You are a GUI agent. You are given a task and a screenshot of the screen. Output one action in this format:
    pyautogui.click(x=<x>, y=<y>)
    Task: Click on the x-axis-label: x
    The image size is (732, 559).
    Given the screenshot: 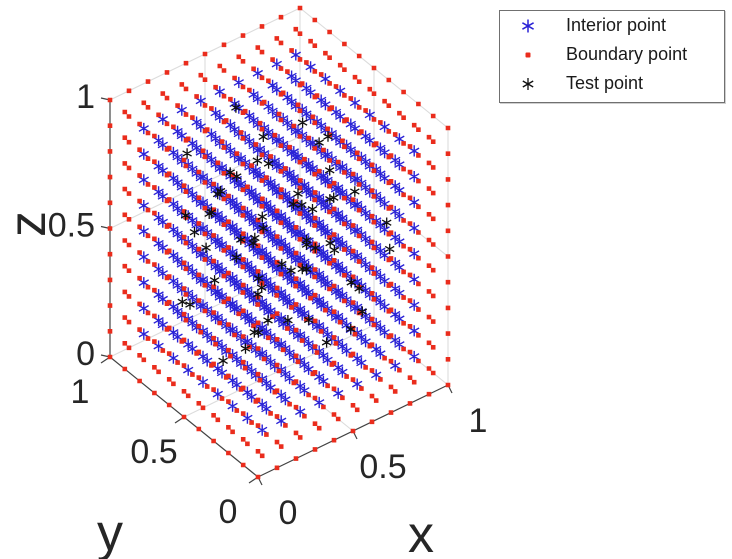 What is the action you would take?
    pyautogui.click(x=421, y=532)
    